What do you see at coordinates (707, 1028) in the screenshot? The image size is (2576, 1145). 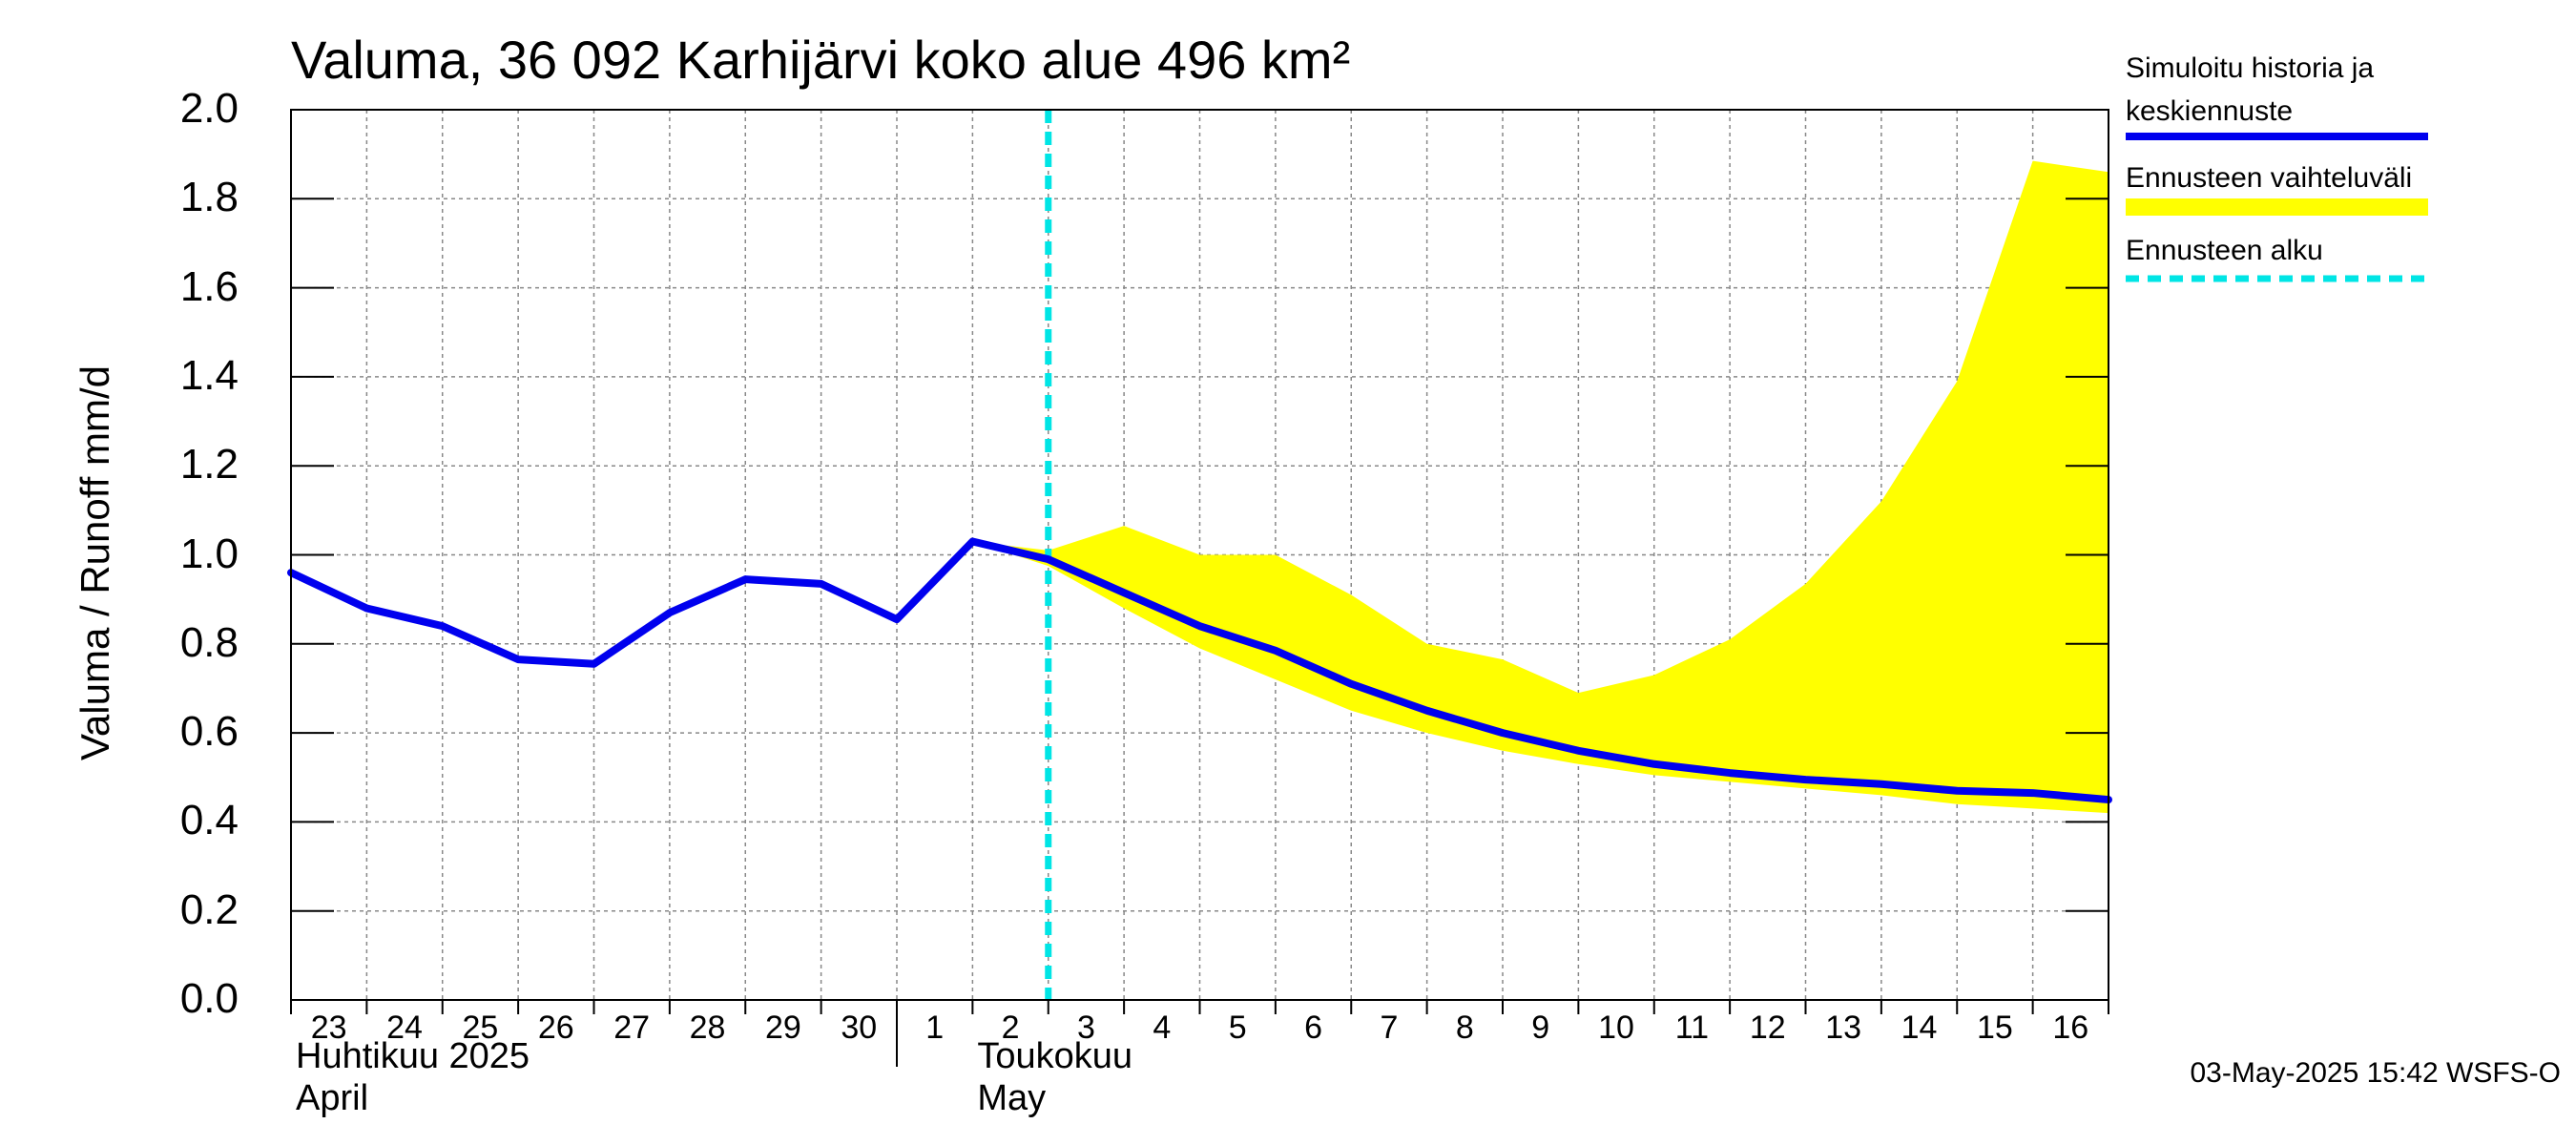 I see `x-tick-label: 28` at bounding box center [707, 1028].